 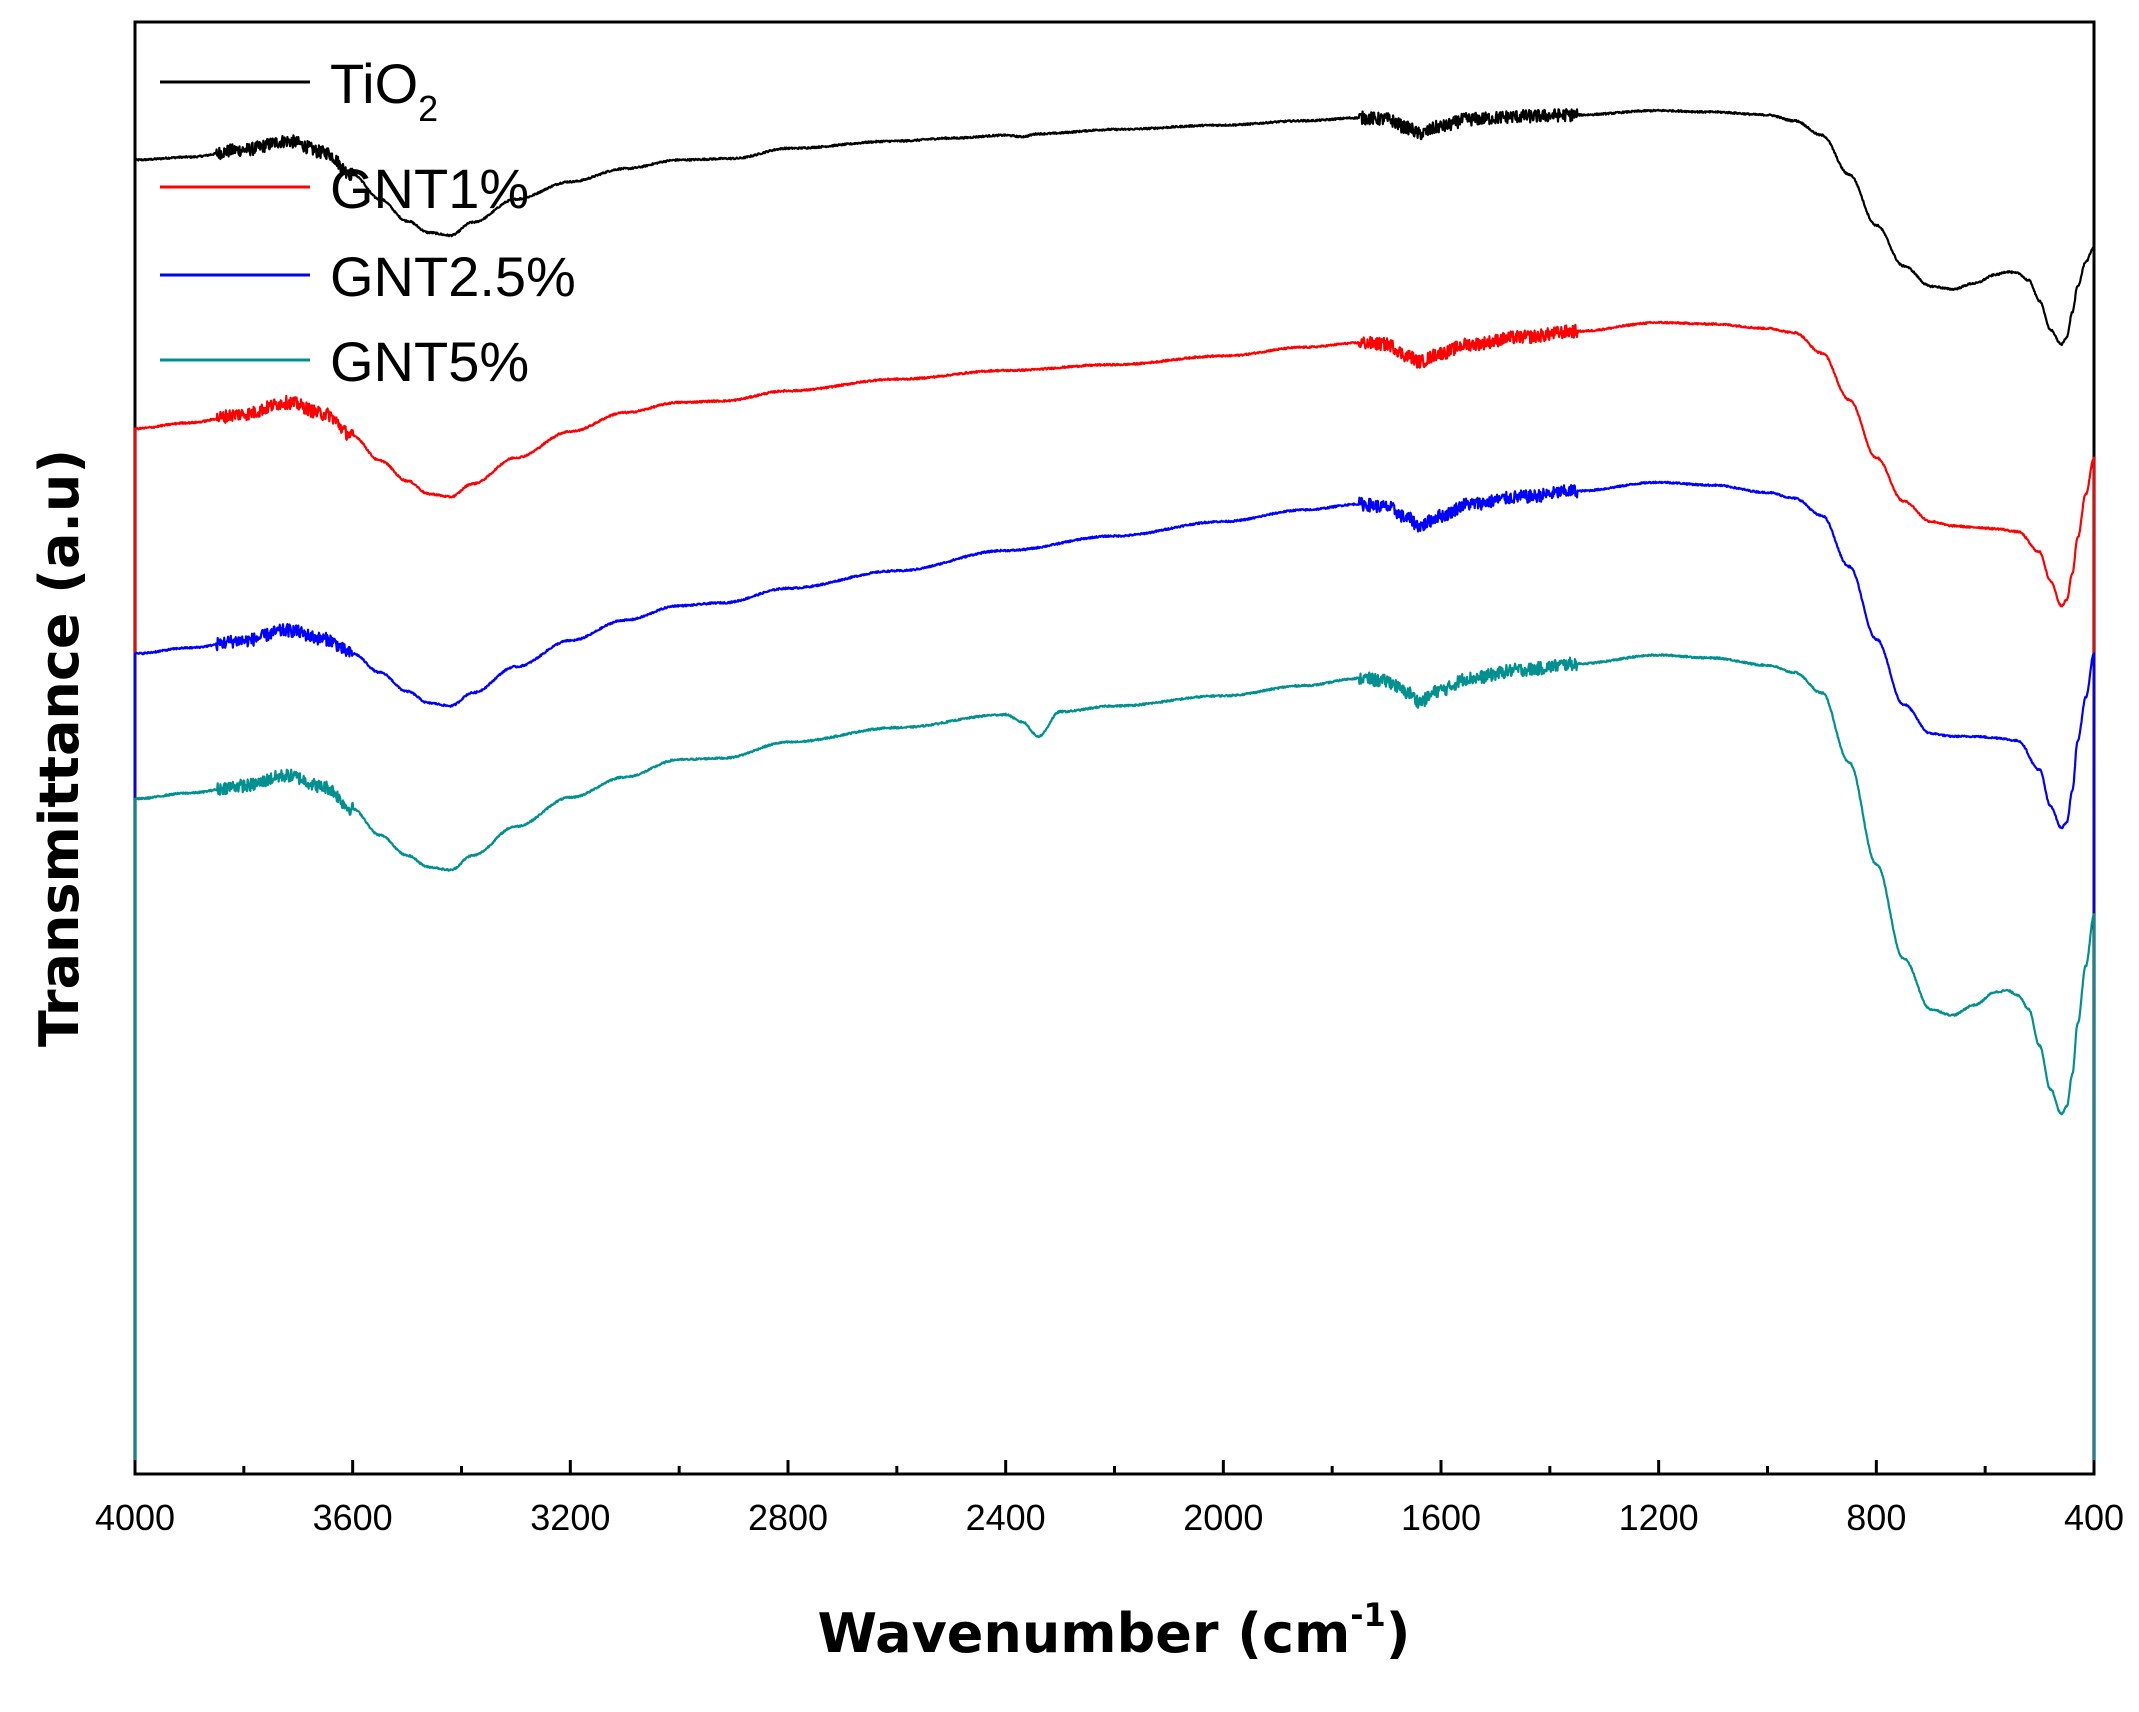 What do you see at coordinates (59, 748) in the screenshot?
I see `y-axis-title: Transmittance (a.u)` at bounding box center [59, 748].